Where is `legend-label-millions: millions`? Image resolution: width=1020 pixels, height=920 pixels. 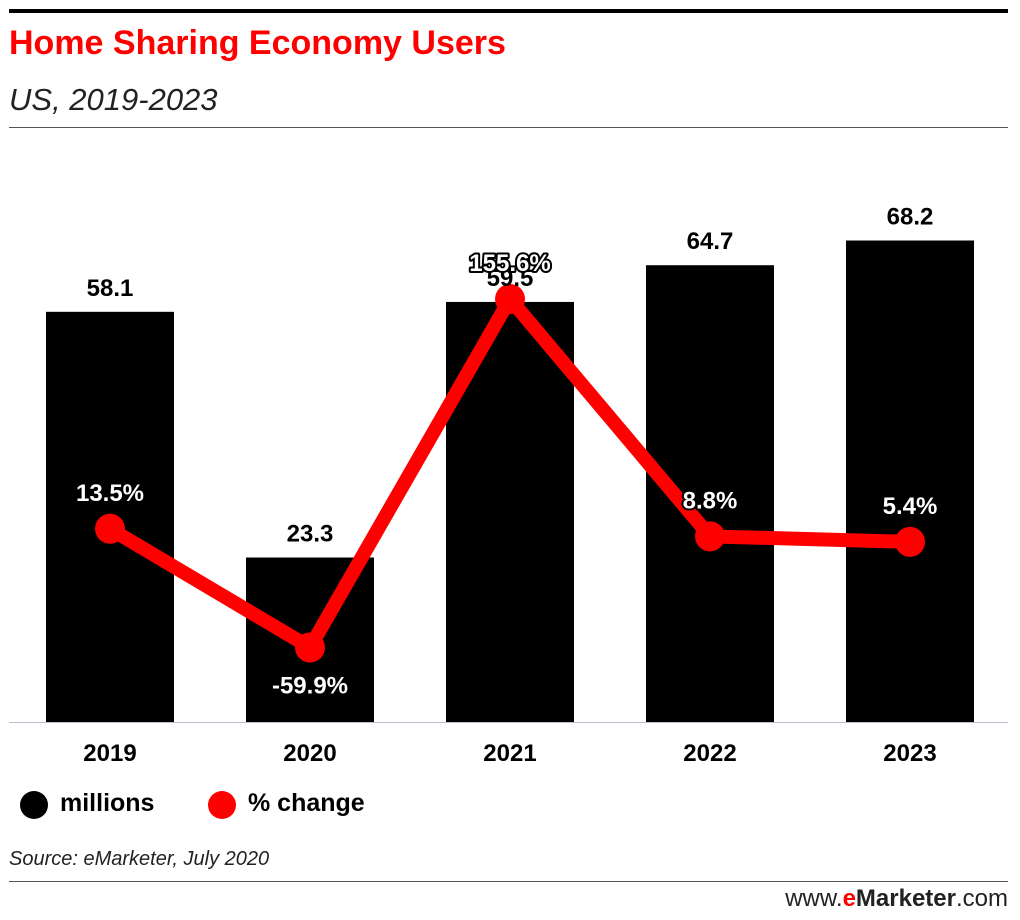 legend-label-millions: millions is located at coordinates (107, 803).